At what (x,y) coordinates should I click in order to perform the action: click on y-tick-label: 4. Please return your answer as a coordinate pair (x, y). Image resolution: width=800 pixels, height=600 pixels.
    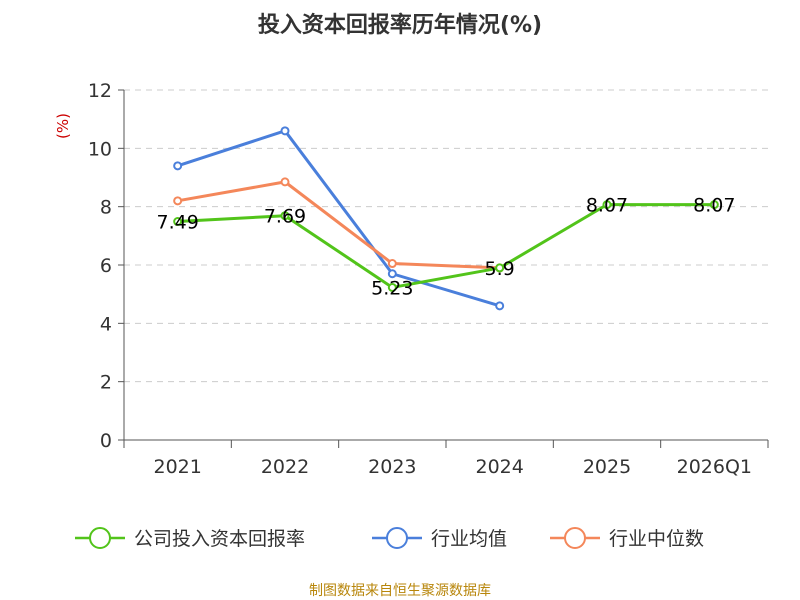
    Looking at the image, I should click on (106, 324).